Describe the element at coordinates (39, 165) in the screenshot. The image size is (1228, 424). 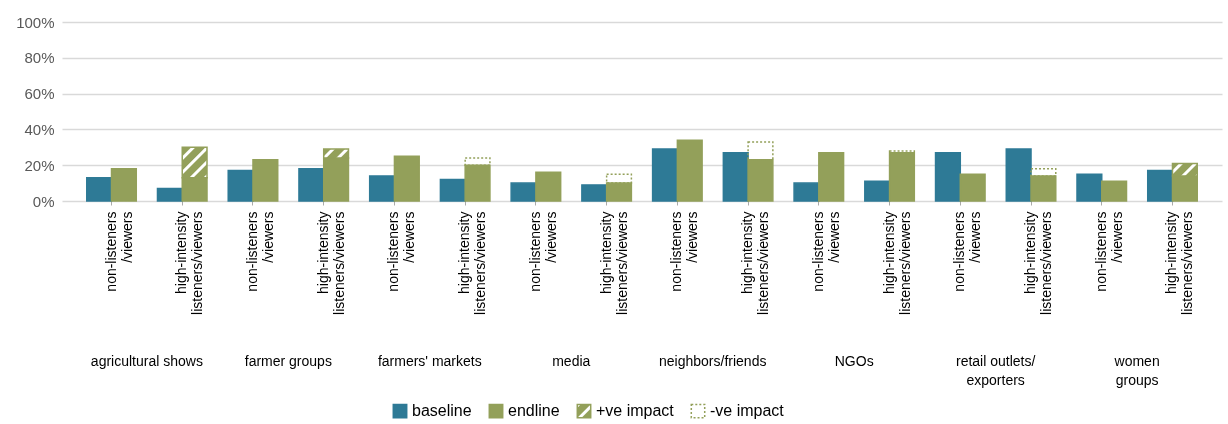
I see `y-tick-label: 20%` at that location.